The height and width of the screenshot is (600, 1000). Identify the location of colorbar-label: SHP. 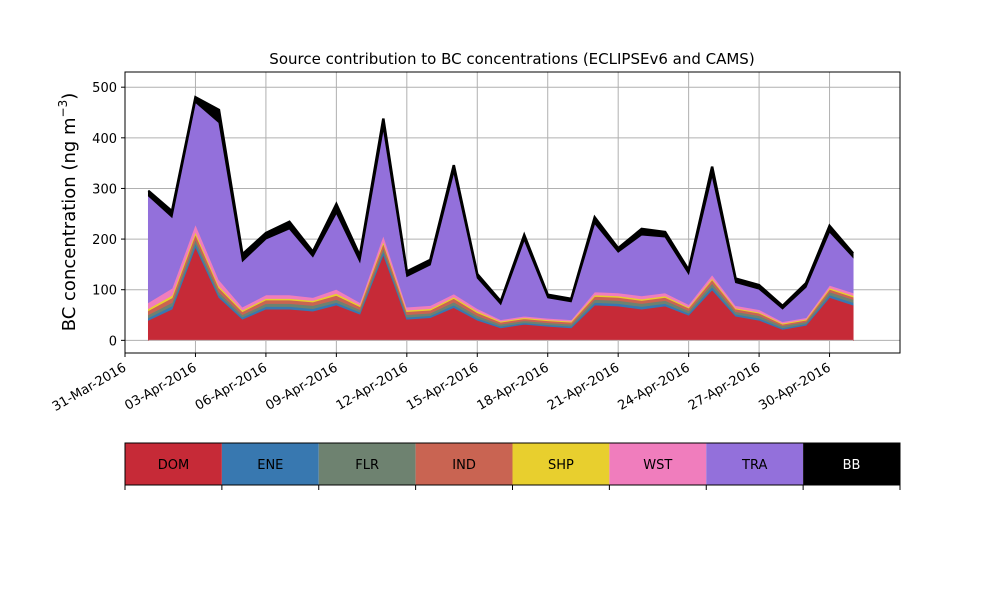
(561, 465).